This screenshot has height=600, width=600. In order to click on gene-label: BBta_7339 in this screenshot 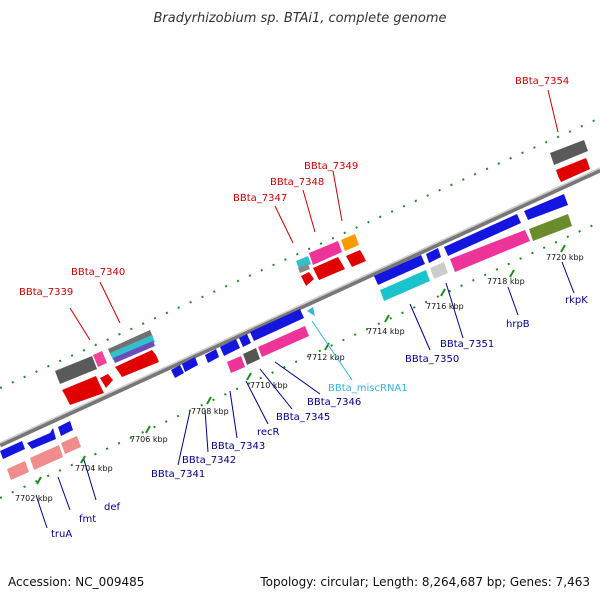, I will do `click(46, 292)`.